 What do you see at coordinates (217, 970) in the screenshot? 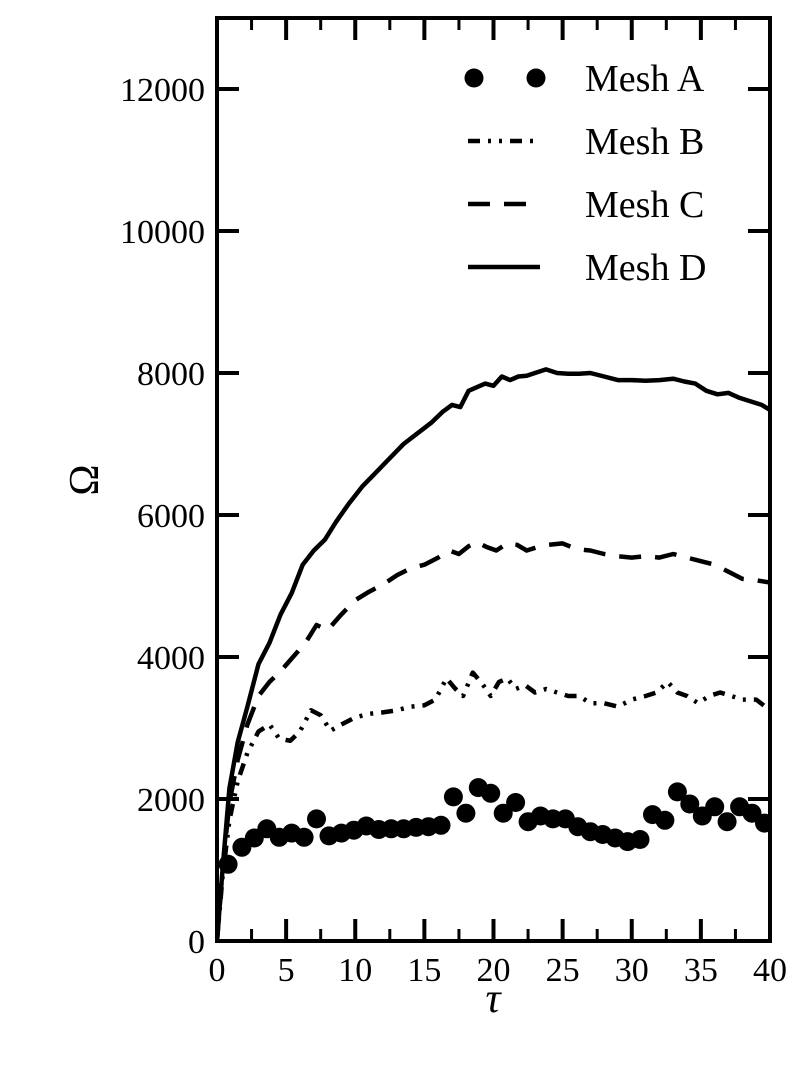
I see `x-tick-label: 0` at bounding box center [217, 970].